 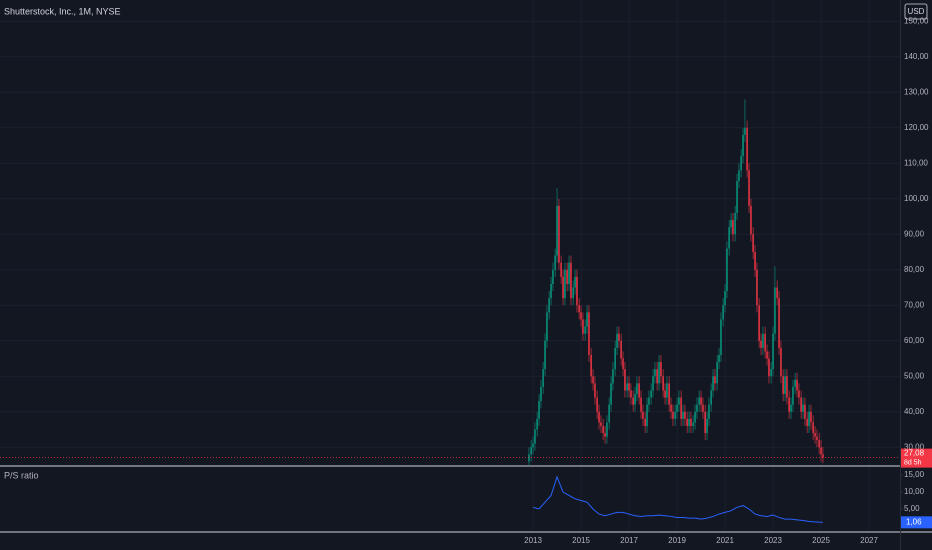 I want to click on last-value-label: 1,06, so click(x=914, y=521).